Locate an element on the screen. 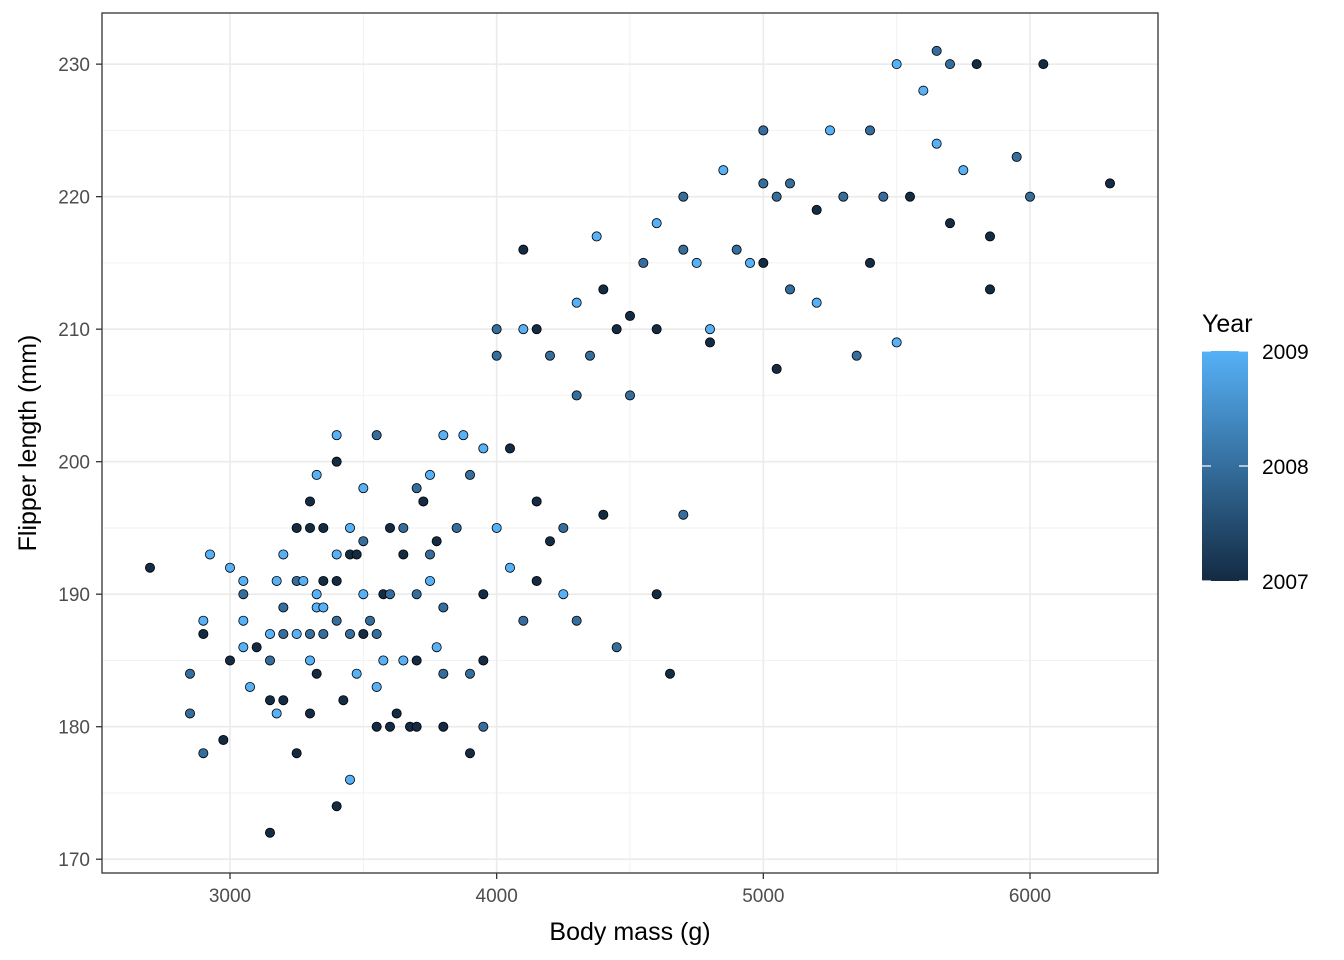 The height and width of the screenshot is (960, 1344). x-axis-title: Body mass (g) is located at coordinates (629, 932).